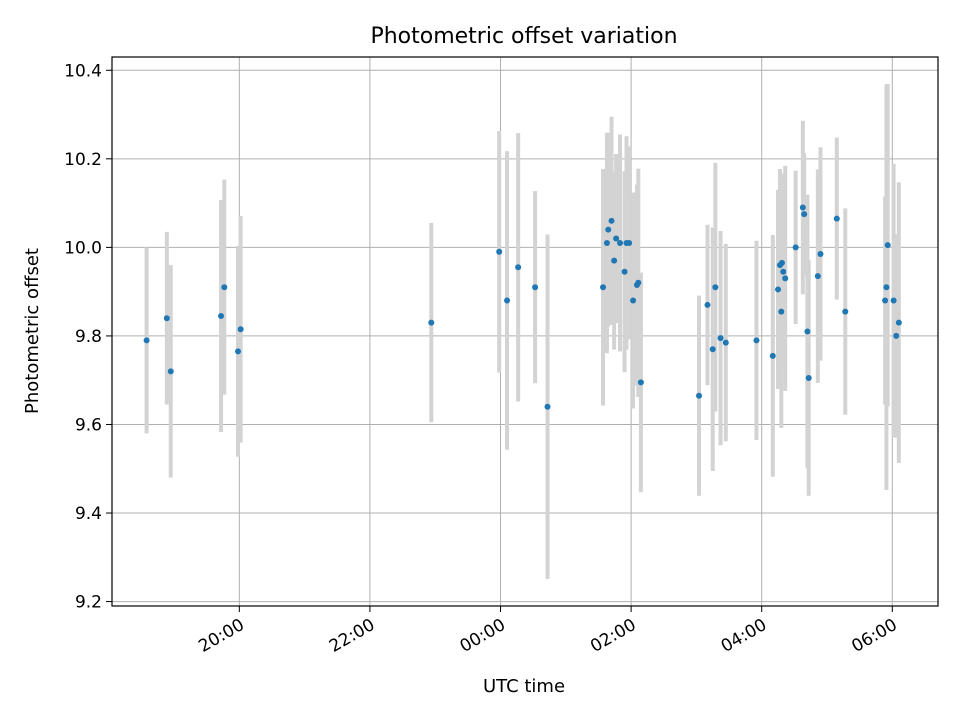 Image resolution: width=960 pixels, height=720 pixels. I want to click on x-axis-ticks: 20:00 22:00 00:00 02:00 04:00 06:00, so click(548, 631).